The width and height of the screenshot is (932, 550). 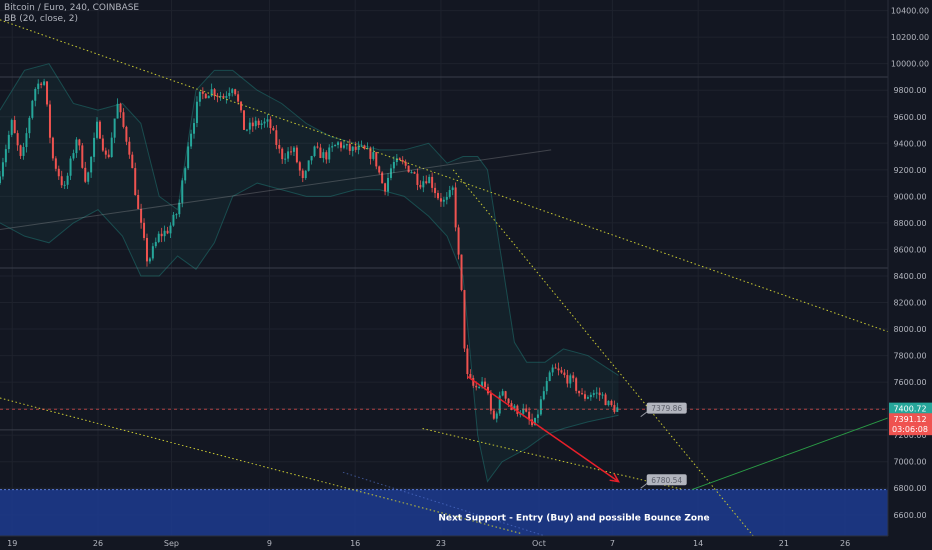 I want to click on price-label: 03:06:08, so click(x=910, y=429).